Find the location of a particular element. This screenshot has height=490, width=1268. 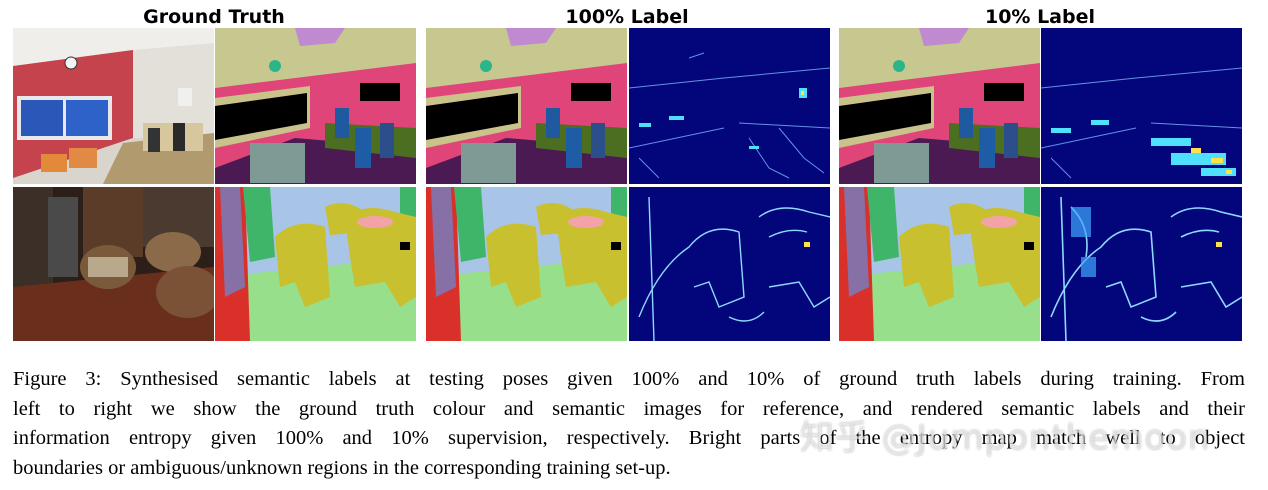

header-ground-truth: Ground Truth is located at coordinates (214, 17).